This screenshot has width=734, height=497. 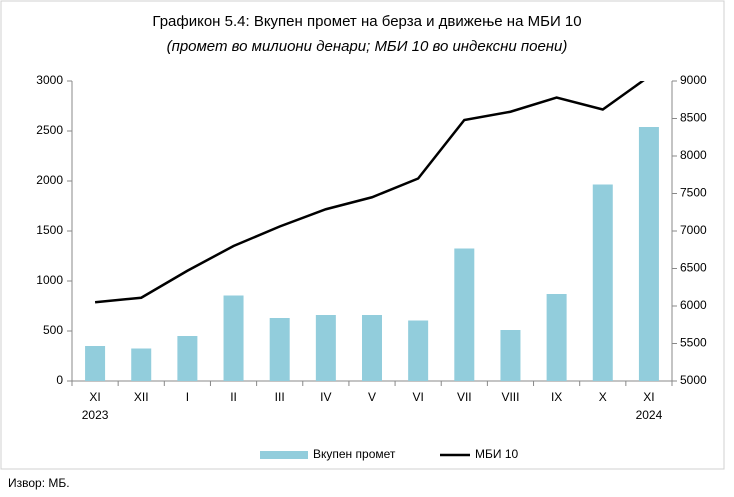 I want to click on y-tick-label: 3000, so click(x=49, y=80).